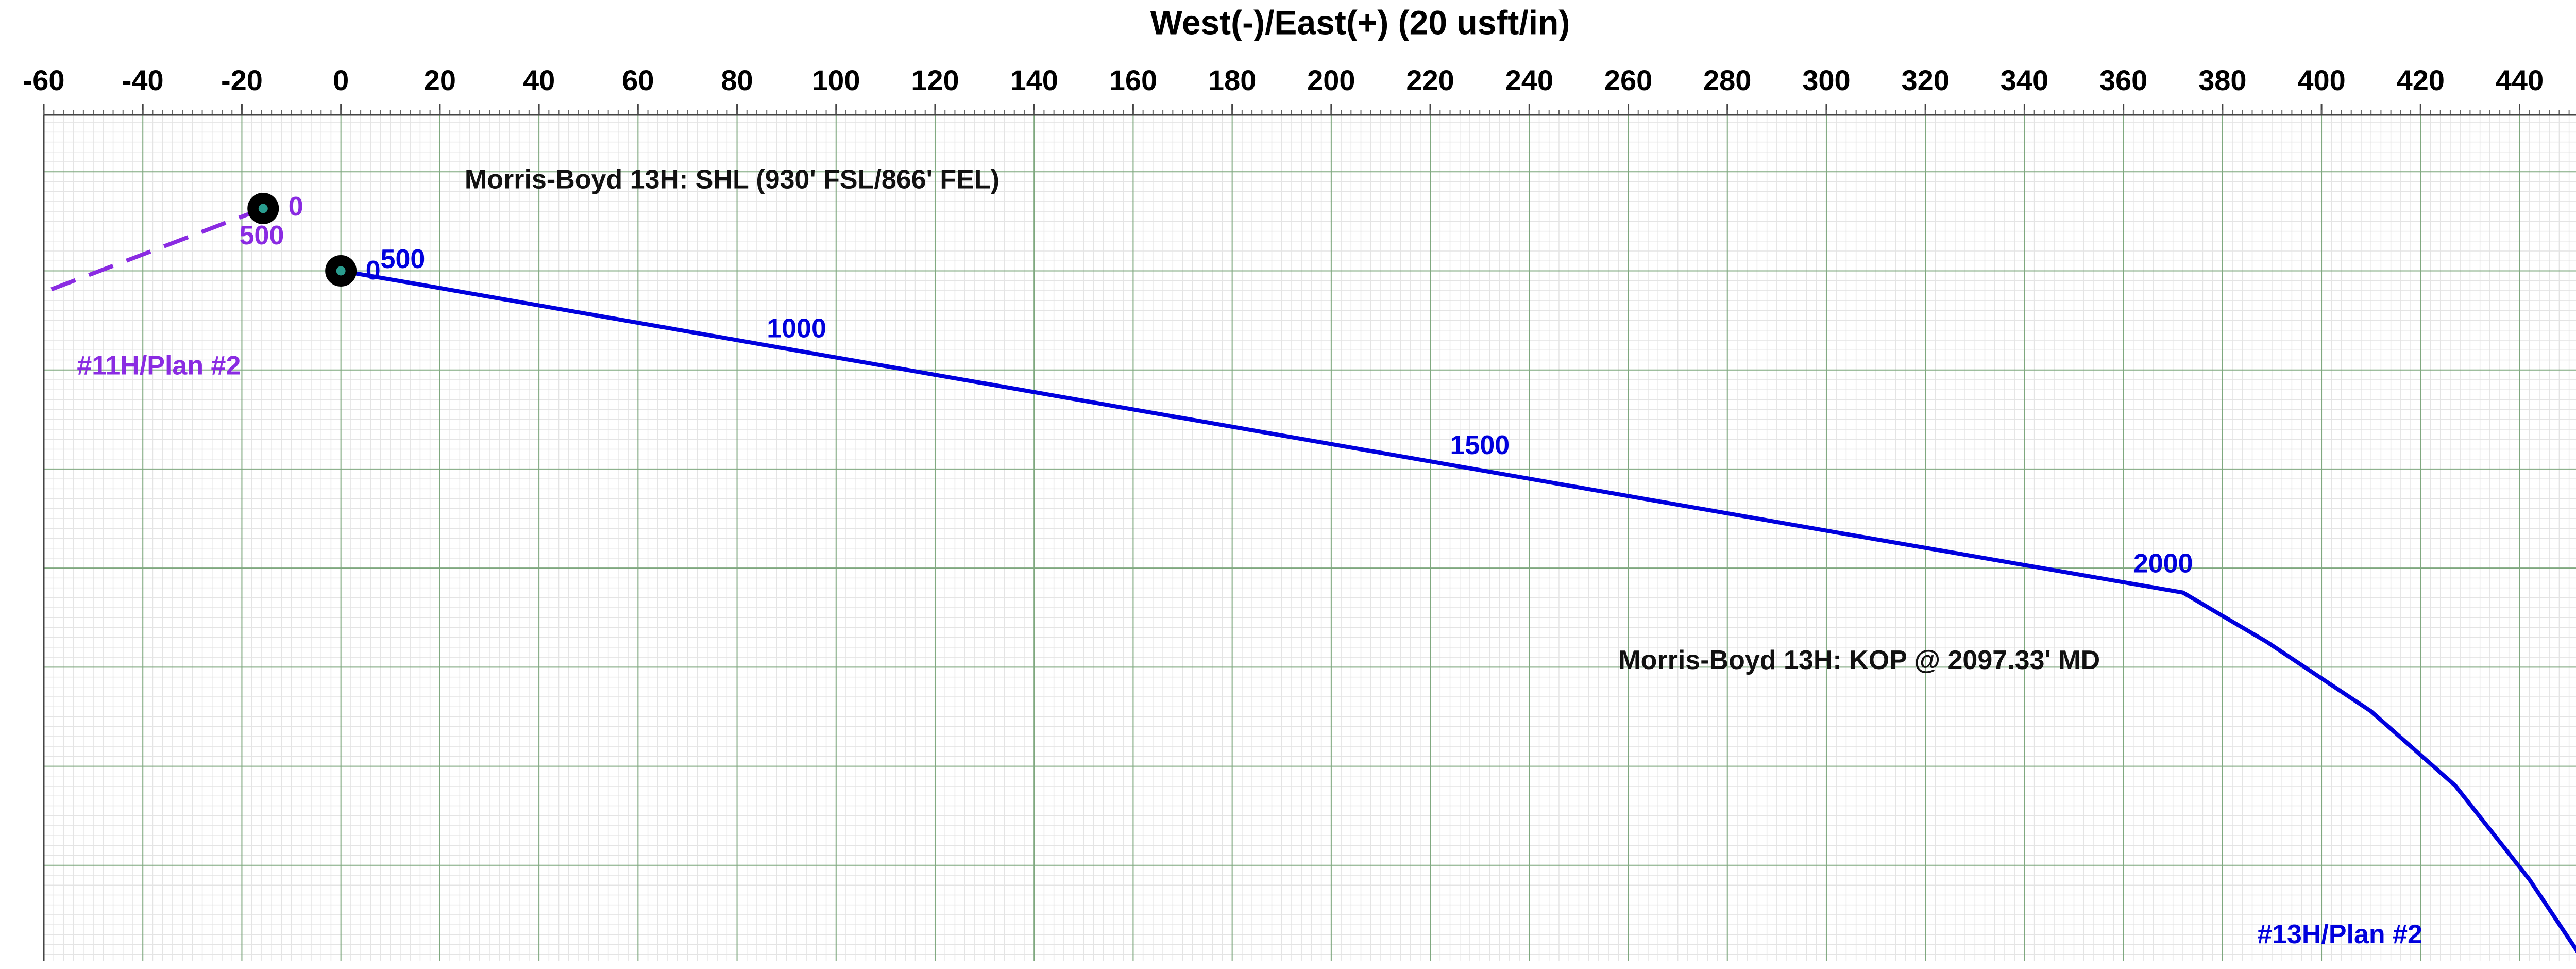  Describe the element at coordinates (2222, 80) in the screenshot. I see `x-tick-label: 380` at that location.